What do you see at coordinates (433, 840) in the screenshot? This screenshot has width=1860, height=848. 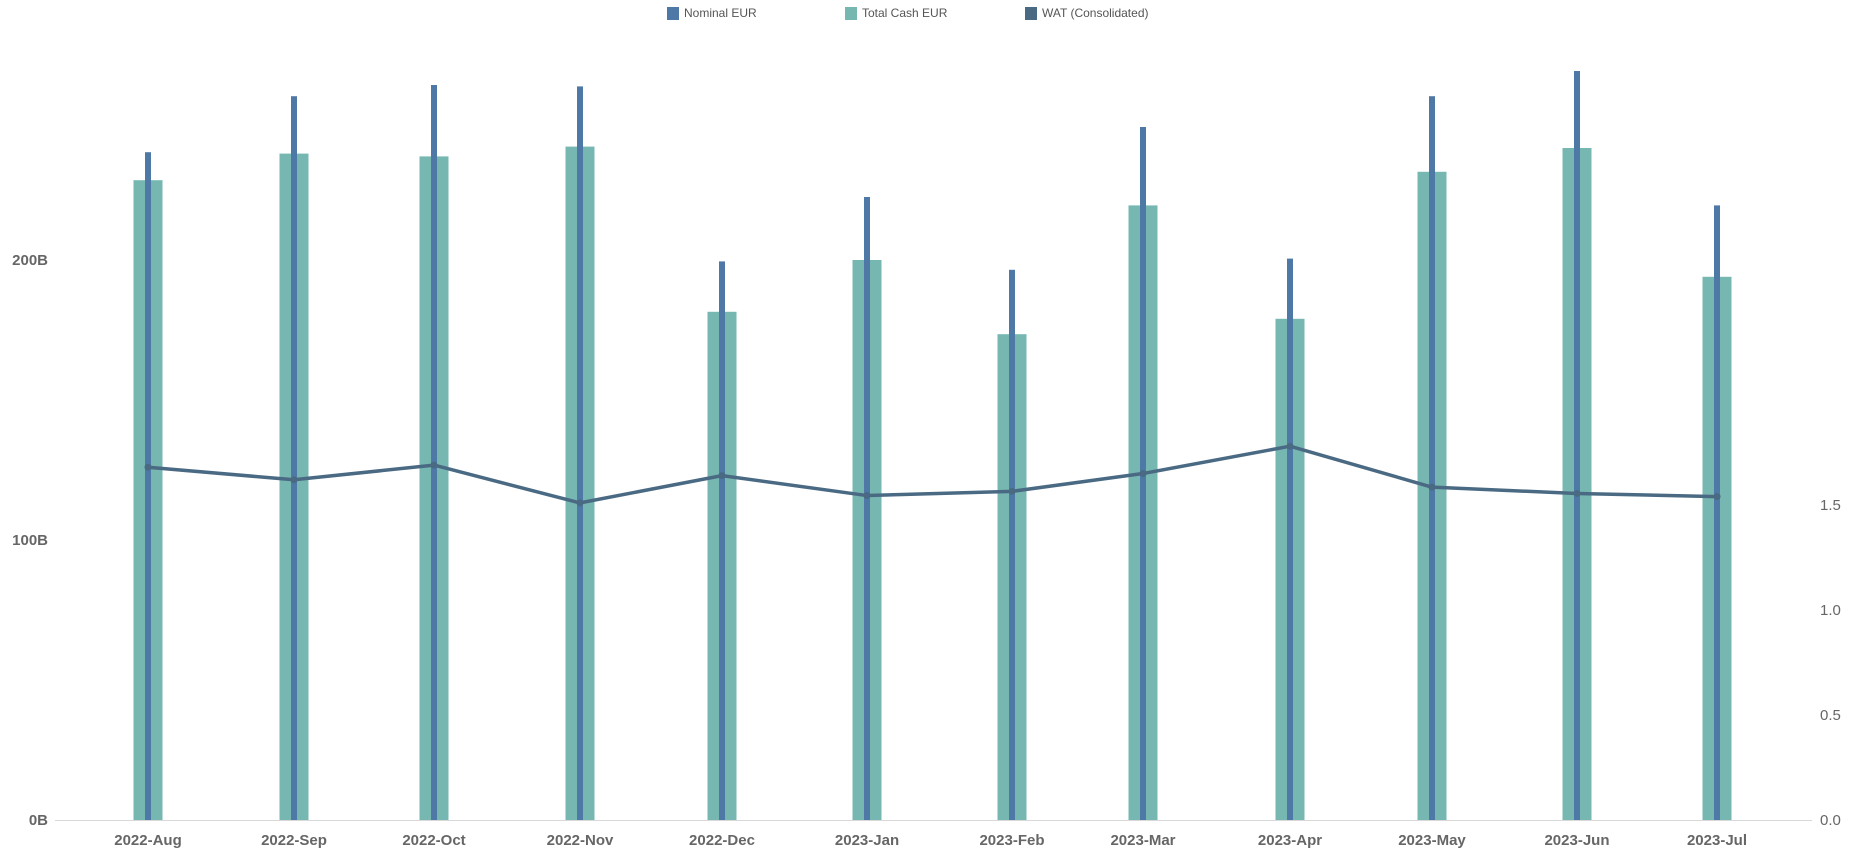 I see `x-axis-tick-label: 2022-Oct` at bounding box center [433, 840].